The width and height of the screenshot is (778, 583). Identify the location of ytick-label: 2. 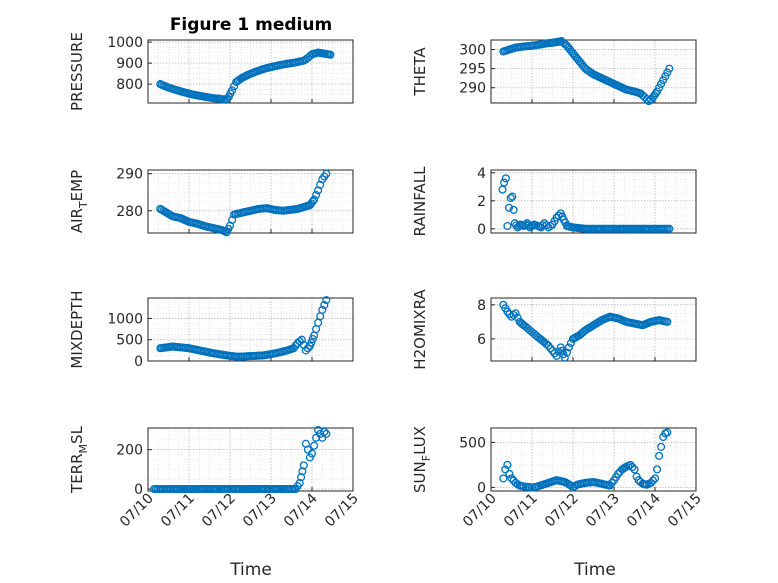
(481, 202).